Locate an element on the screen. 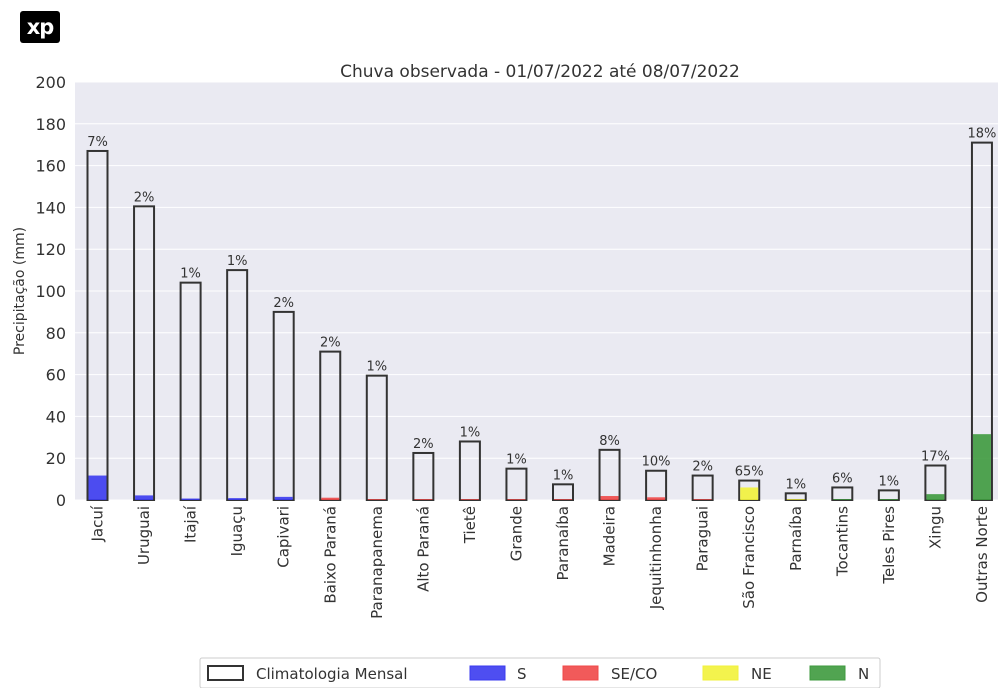 Image resolution: width=998 pixels, height=688 pixels. percent-label: 65% is located at coordinates (749, 472).